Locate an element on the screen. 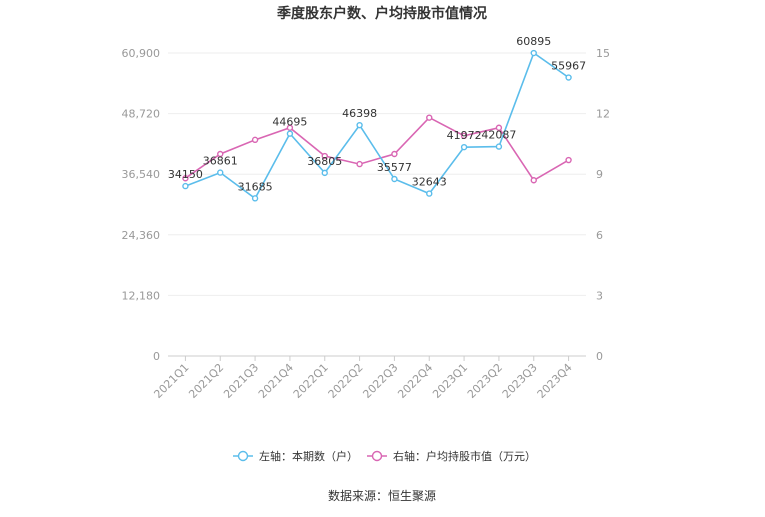 The height and width of the screenshot is (517, 765). data-label: 42087 is located at coordinates (498, 135).